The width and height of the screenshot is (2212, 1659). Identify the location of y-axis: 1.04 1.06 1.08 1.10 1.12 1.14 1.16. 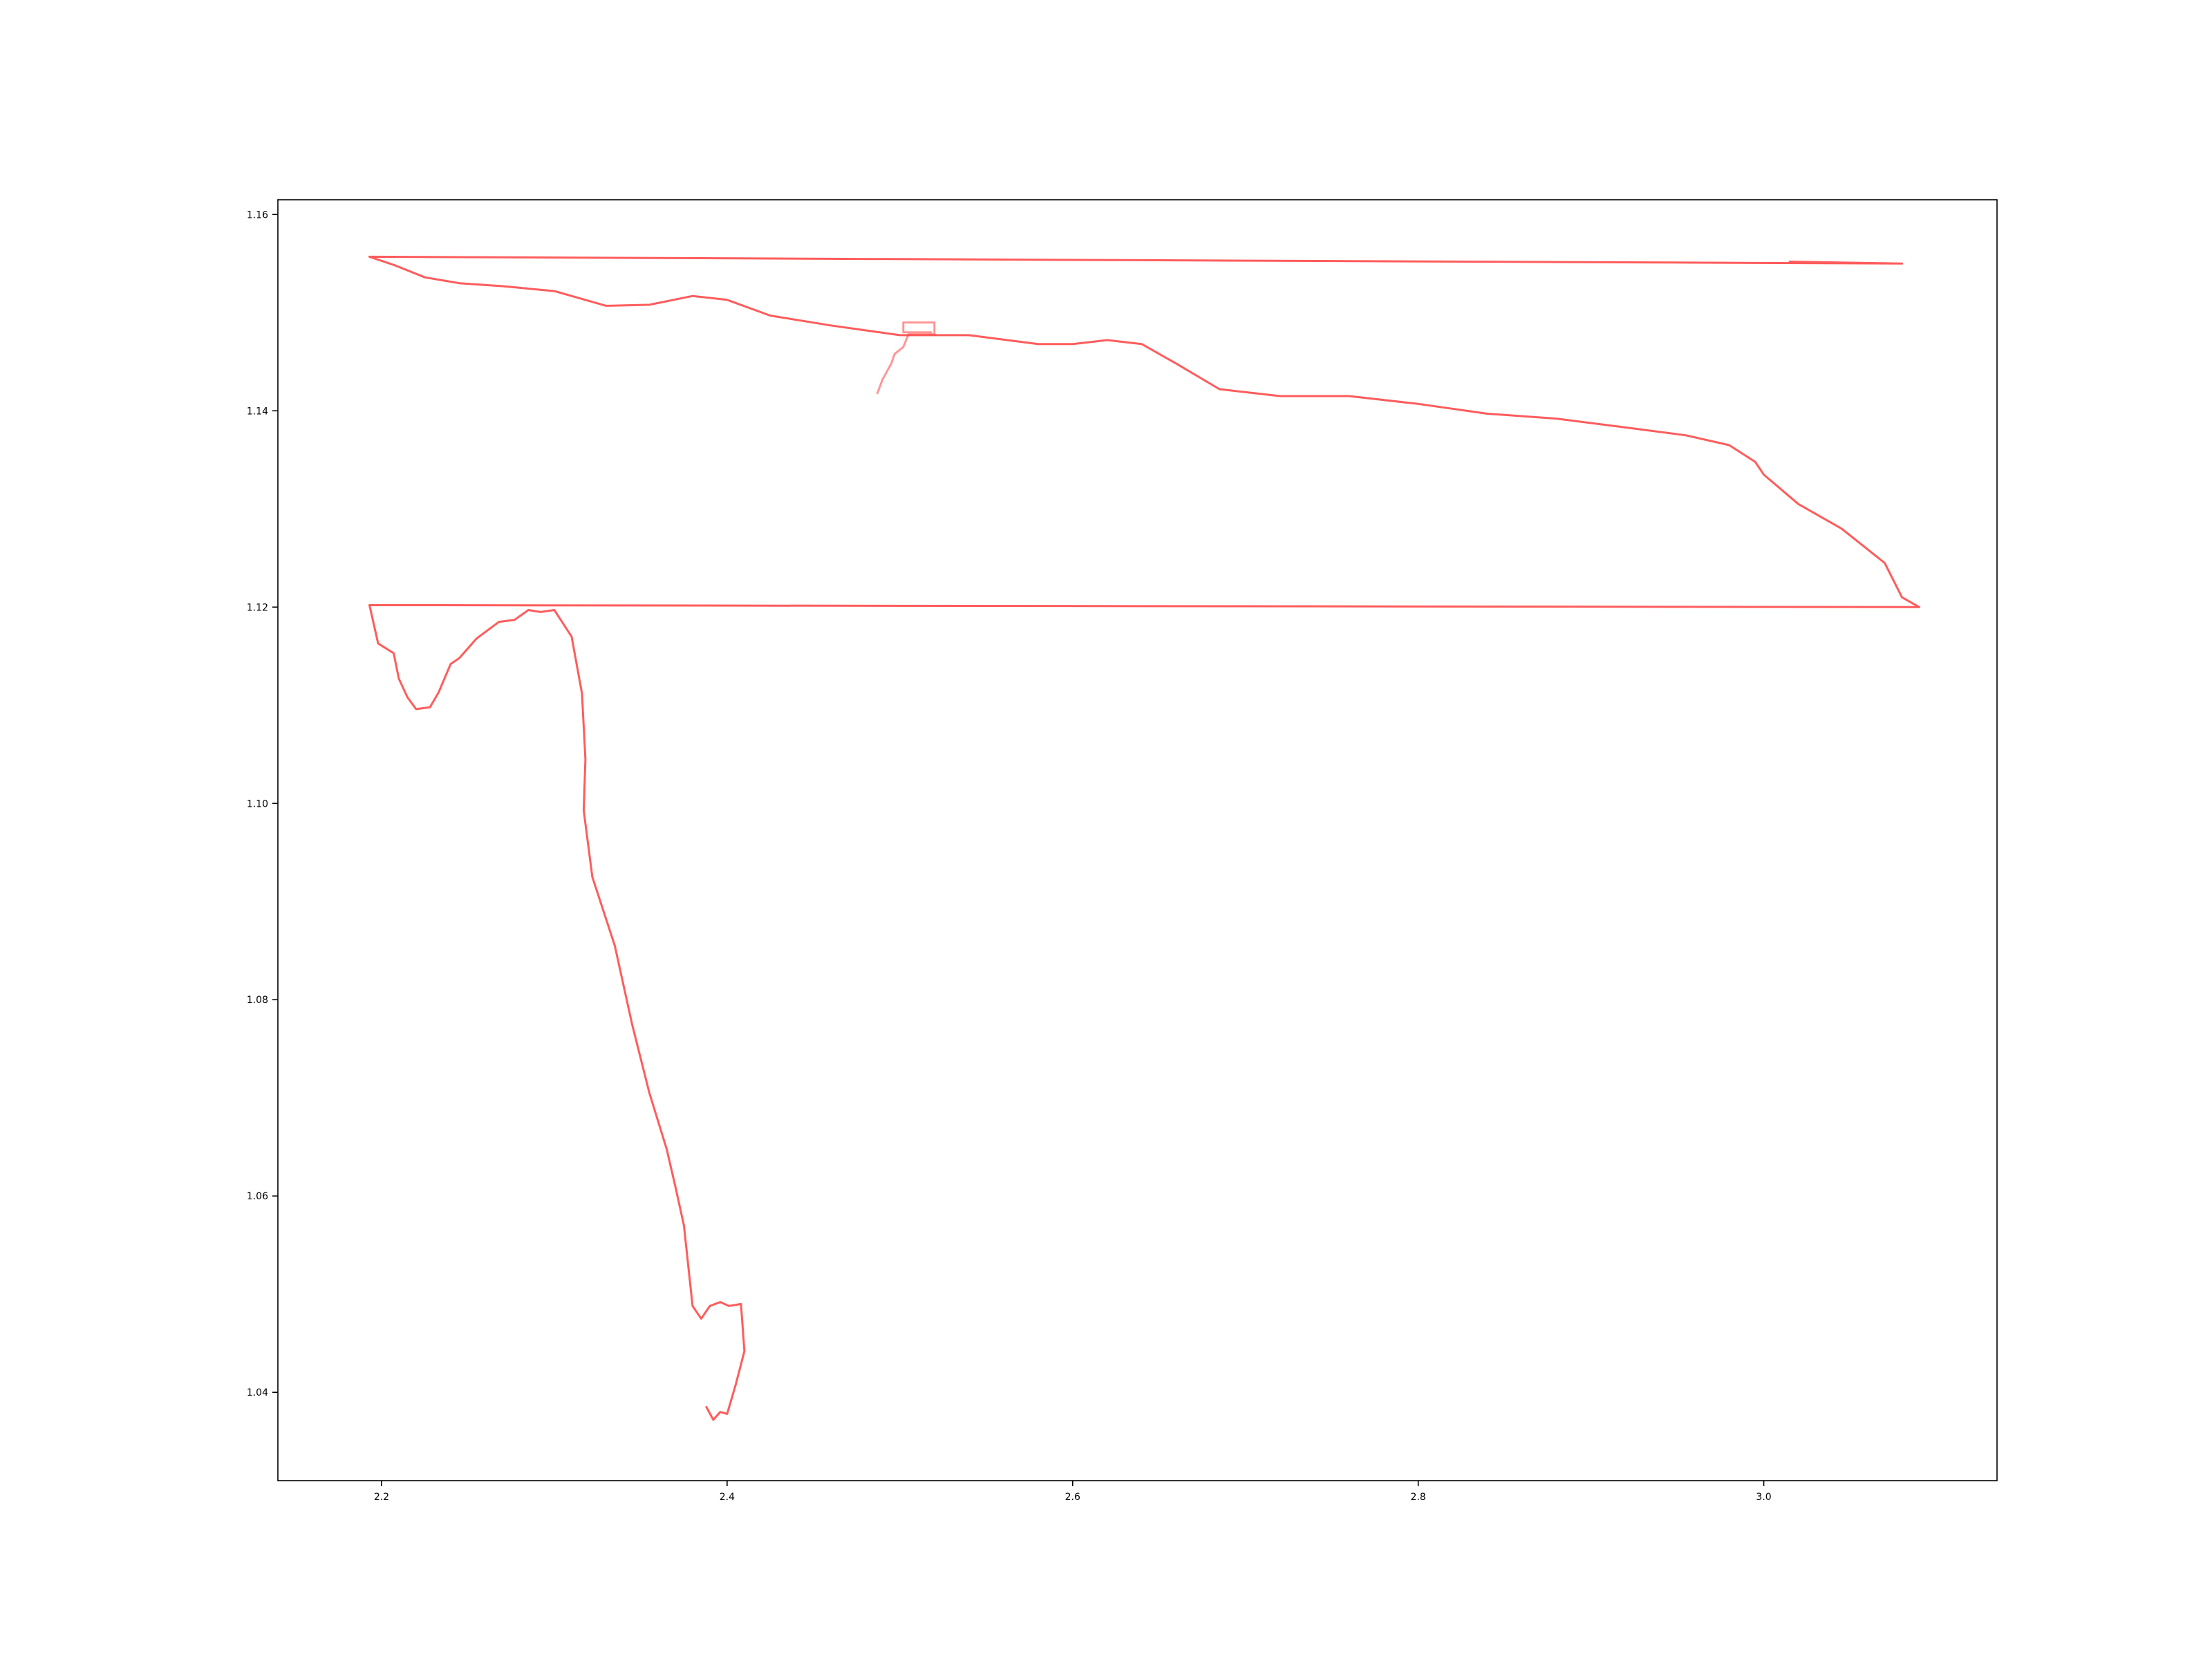
(262, 803).